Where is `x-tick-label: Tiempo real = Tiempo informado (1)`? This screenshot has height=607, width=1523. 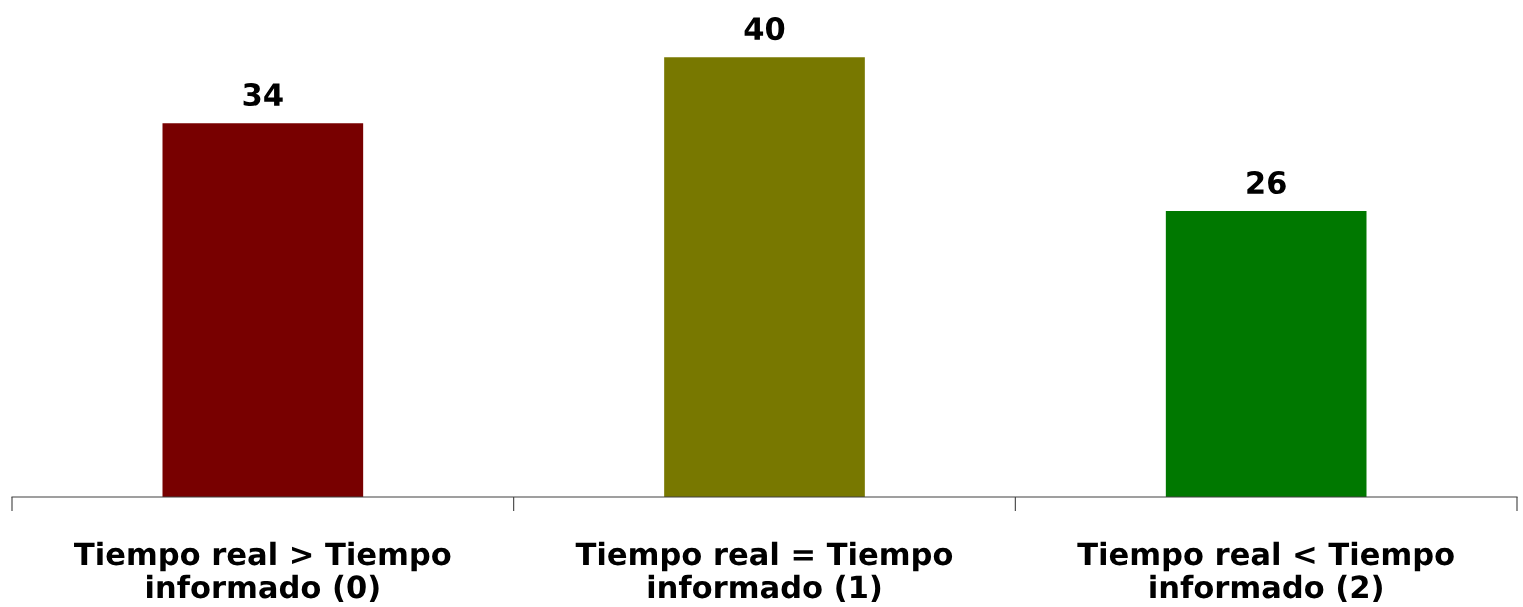
x-tick-label: Tiempo real = Tiempo informado (1) is located at coordinates (764, 572).